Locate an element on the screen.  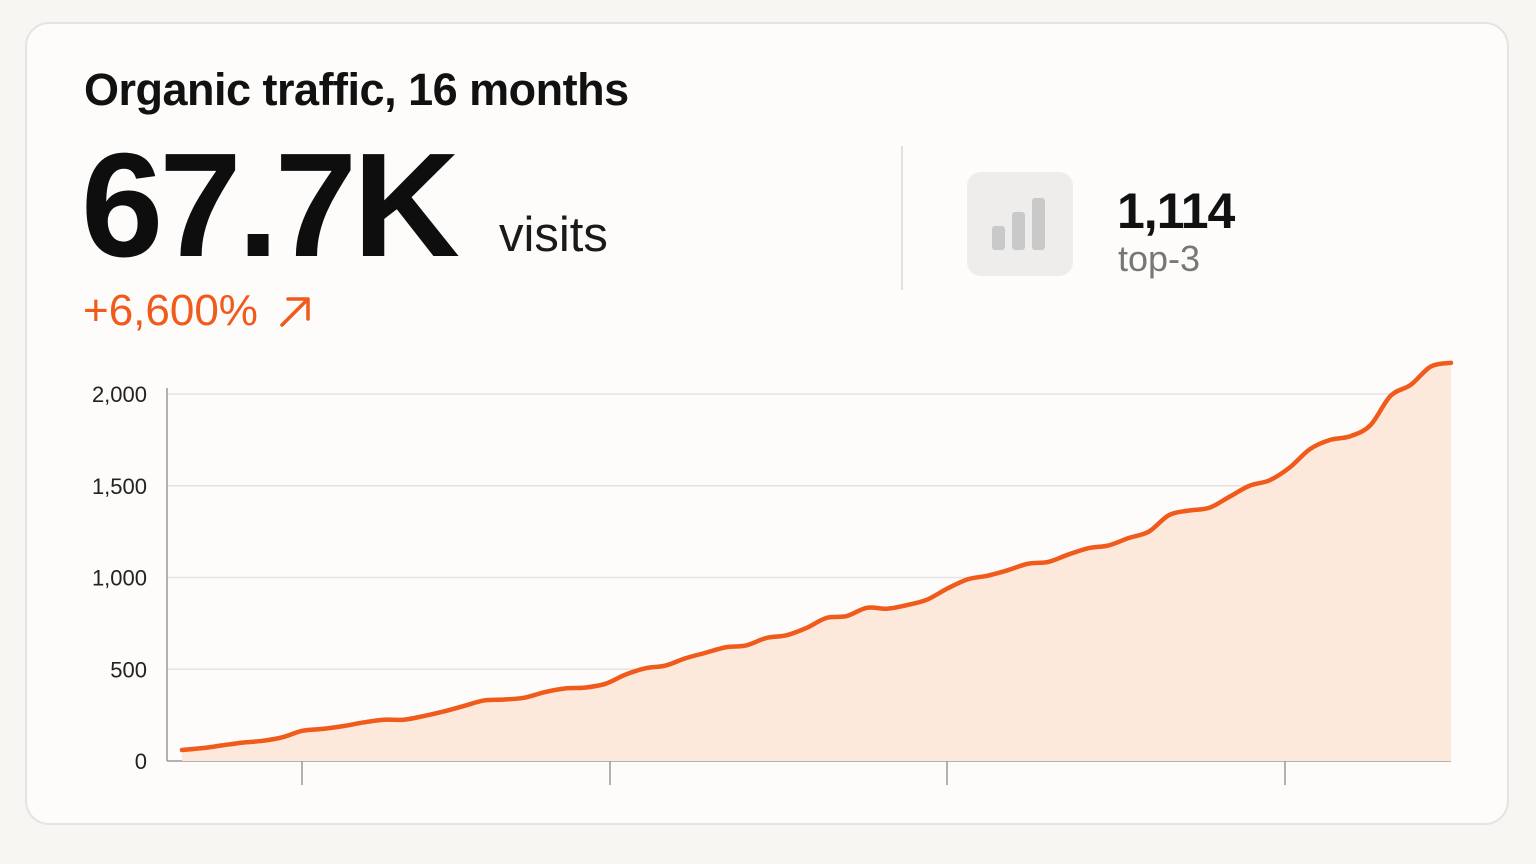
arrow-up-right-icon is located at coordinates (295, 312).